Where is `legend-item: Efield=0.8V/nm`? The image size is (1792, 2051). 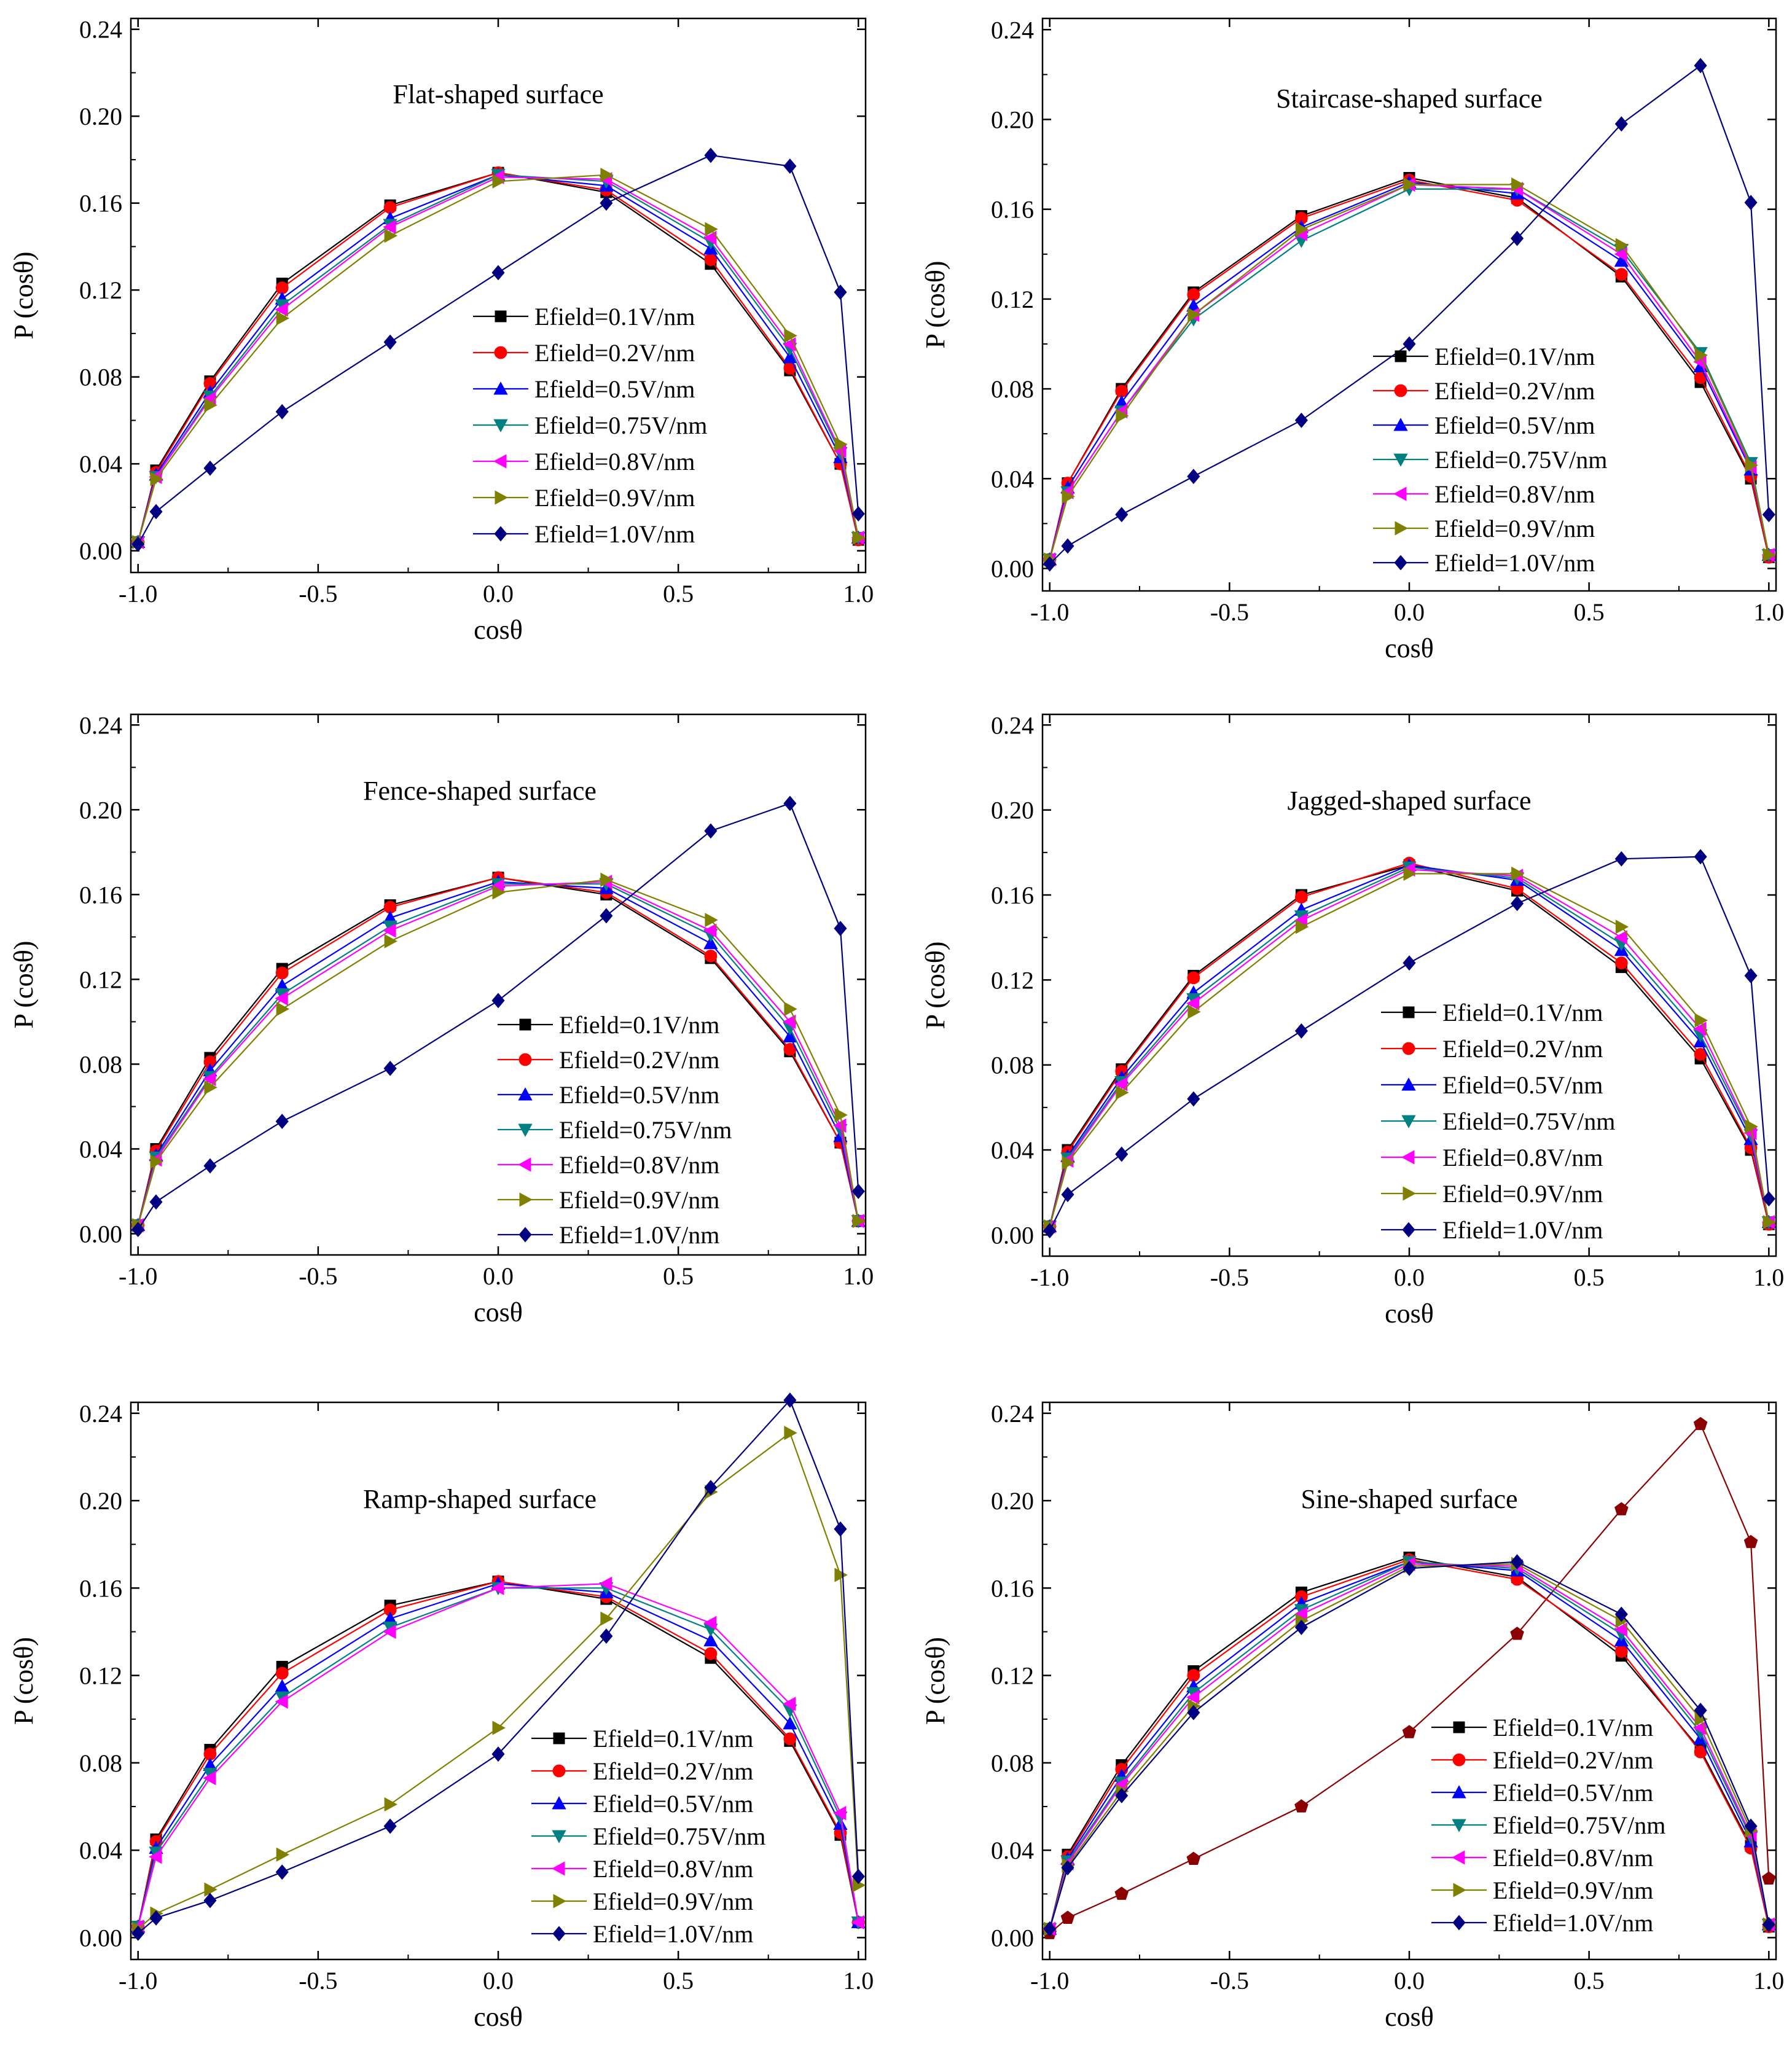
legend-item: Efield=0.8V/nm is located at coordinates (608, 1165).